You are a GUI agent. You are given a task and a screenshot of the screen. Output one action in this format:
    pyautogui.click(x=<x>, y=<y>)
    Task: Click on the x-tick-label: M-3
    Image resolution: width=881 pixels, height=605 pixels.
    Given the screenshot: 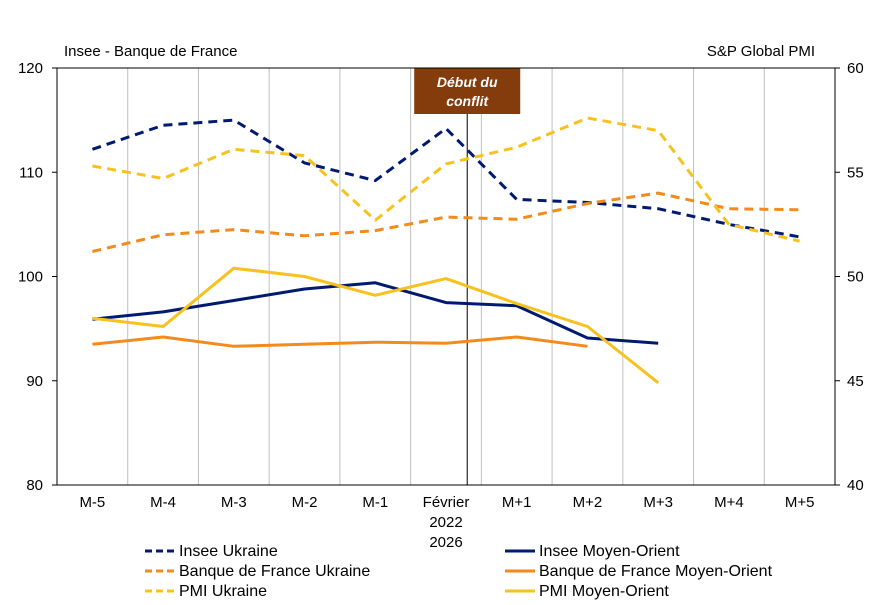 What is the action you would take?
    pyautogui.click(x=234, y=502)
    